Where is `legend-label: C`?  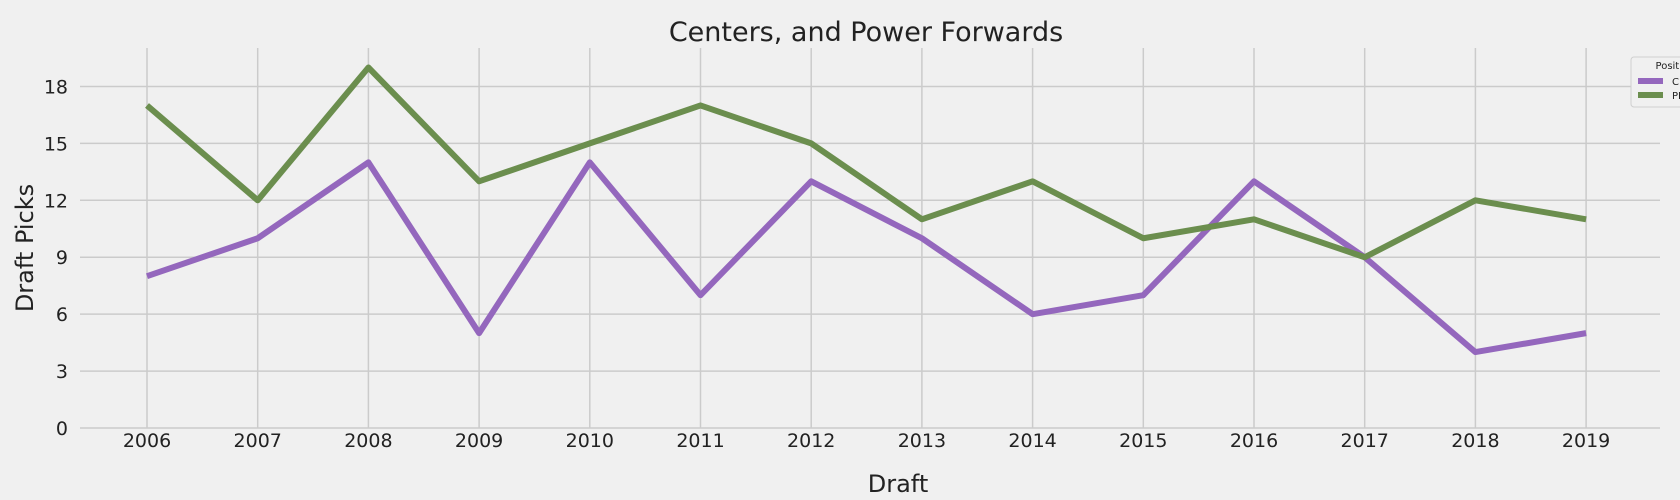 legend-label: C is located at coordinates (1675, 82).